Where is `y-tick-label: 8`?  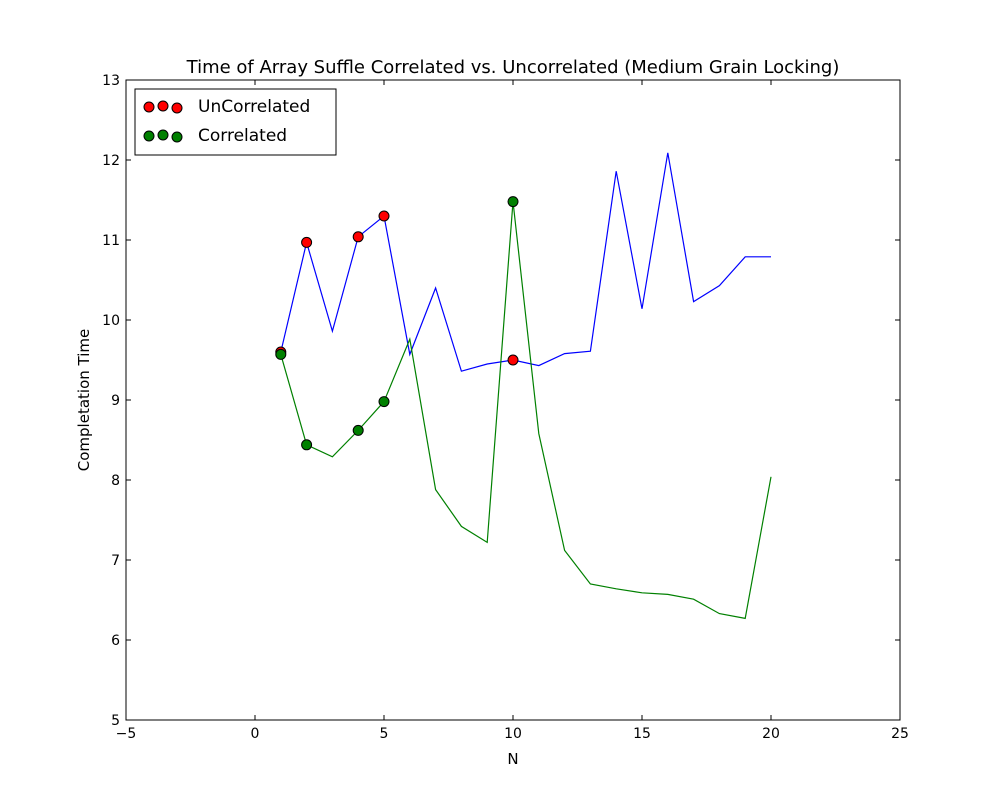 y-tick-label: 8 is located at coordinates (115, 481).